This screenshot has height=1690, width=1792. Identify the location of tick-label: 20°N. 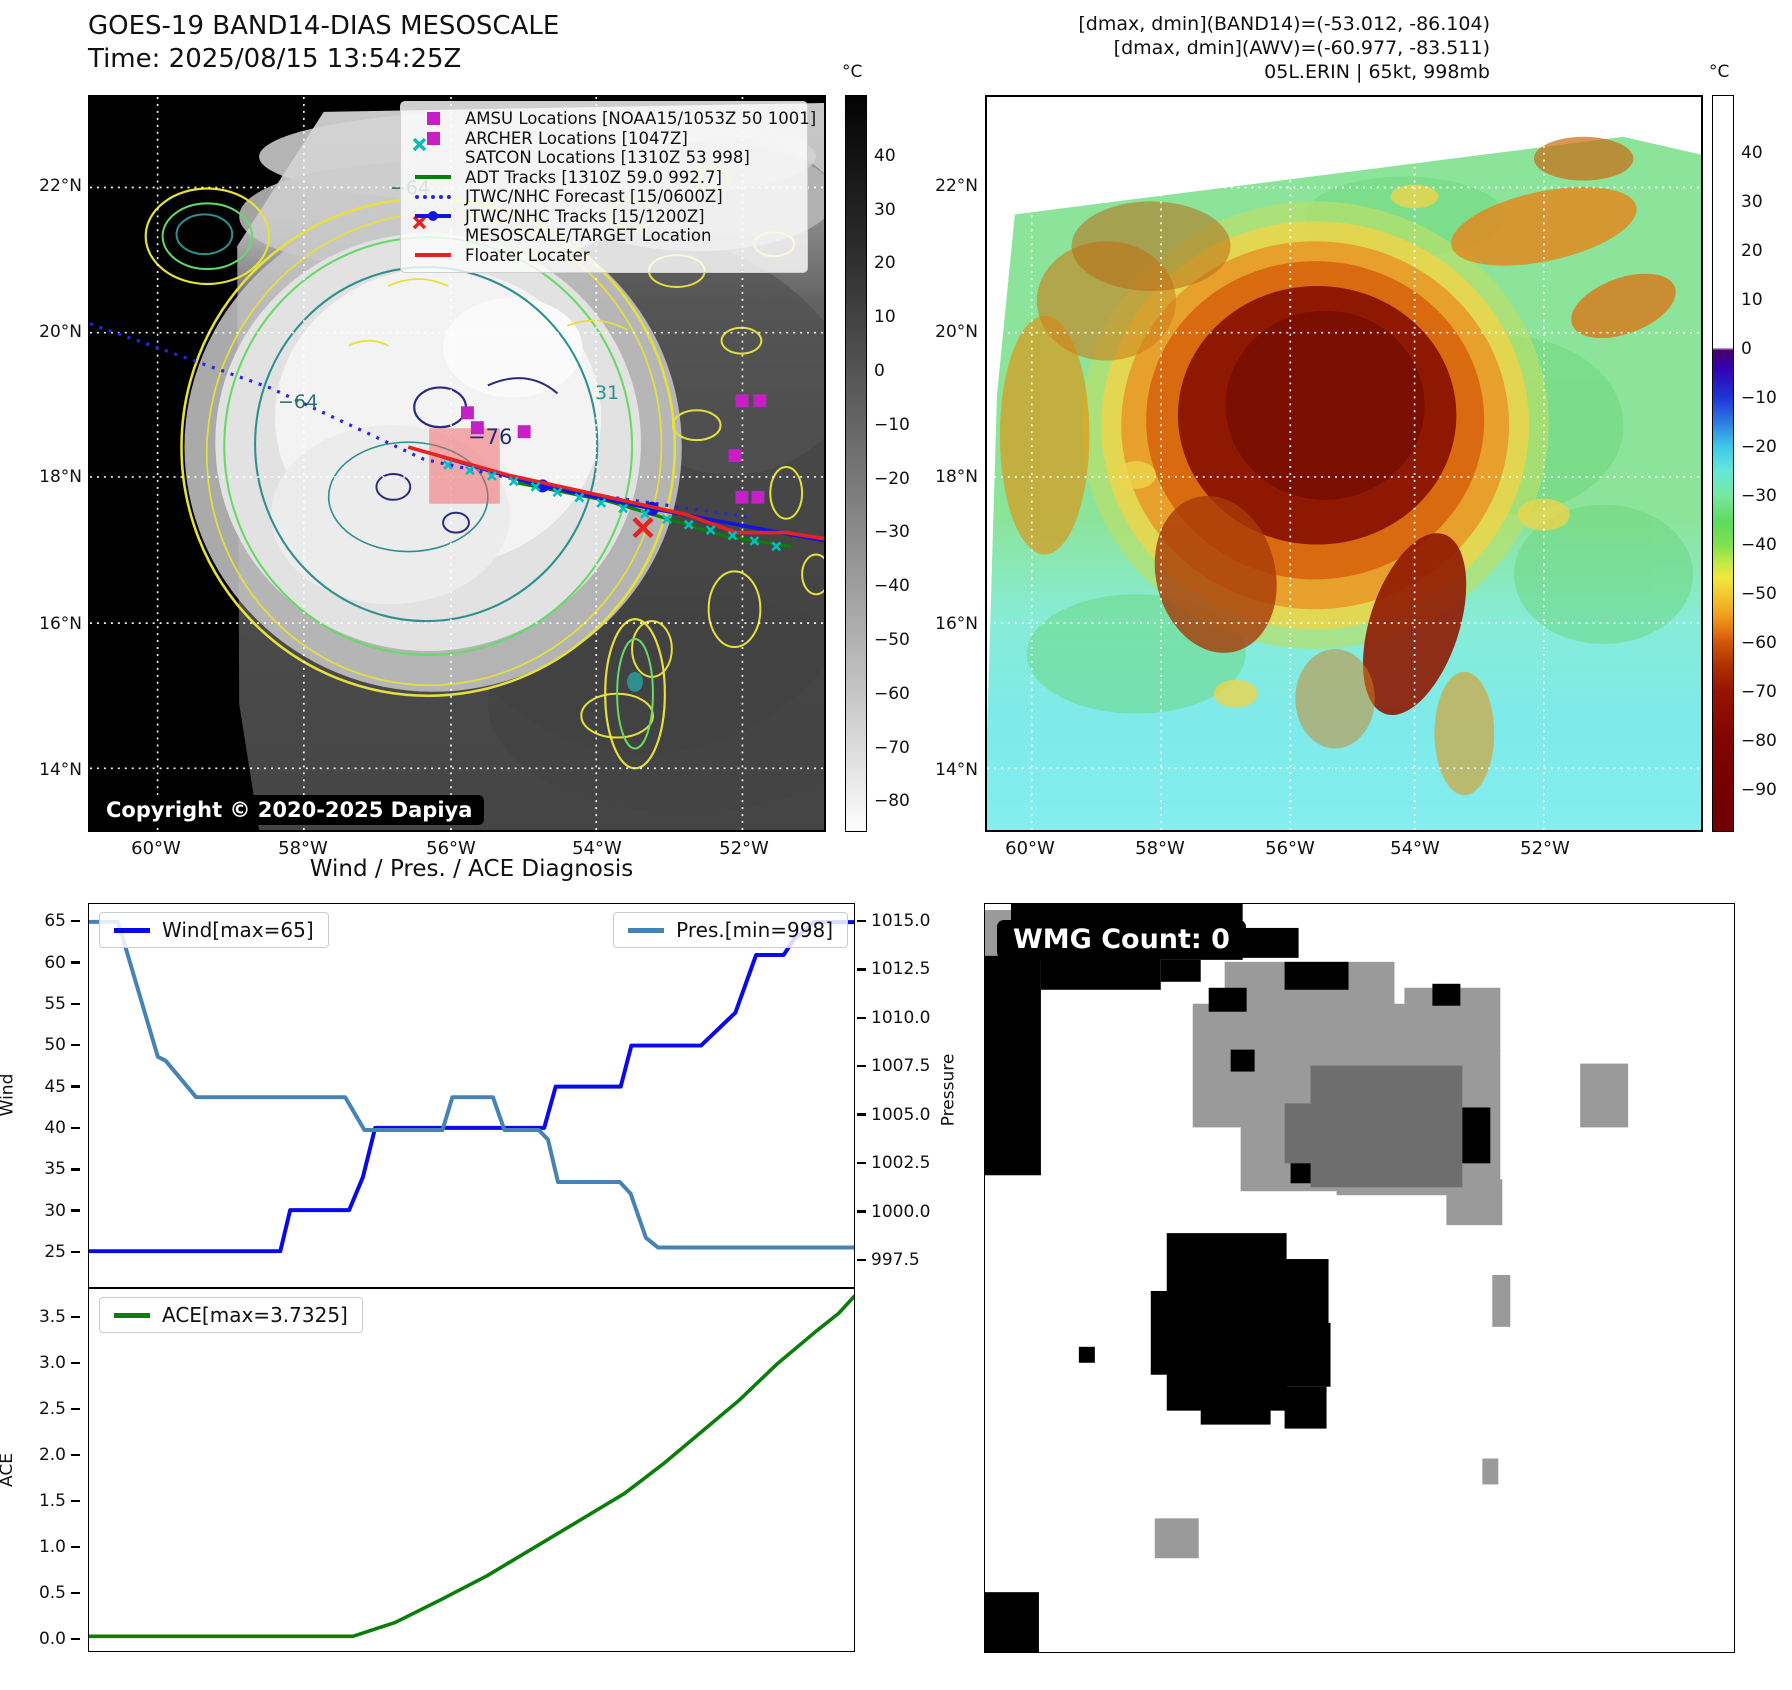
(956, 332).